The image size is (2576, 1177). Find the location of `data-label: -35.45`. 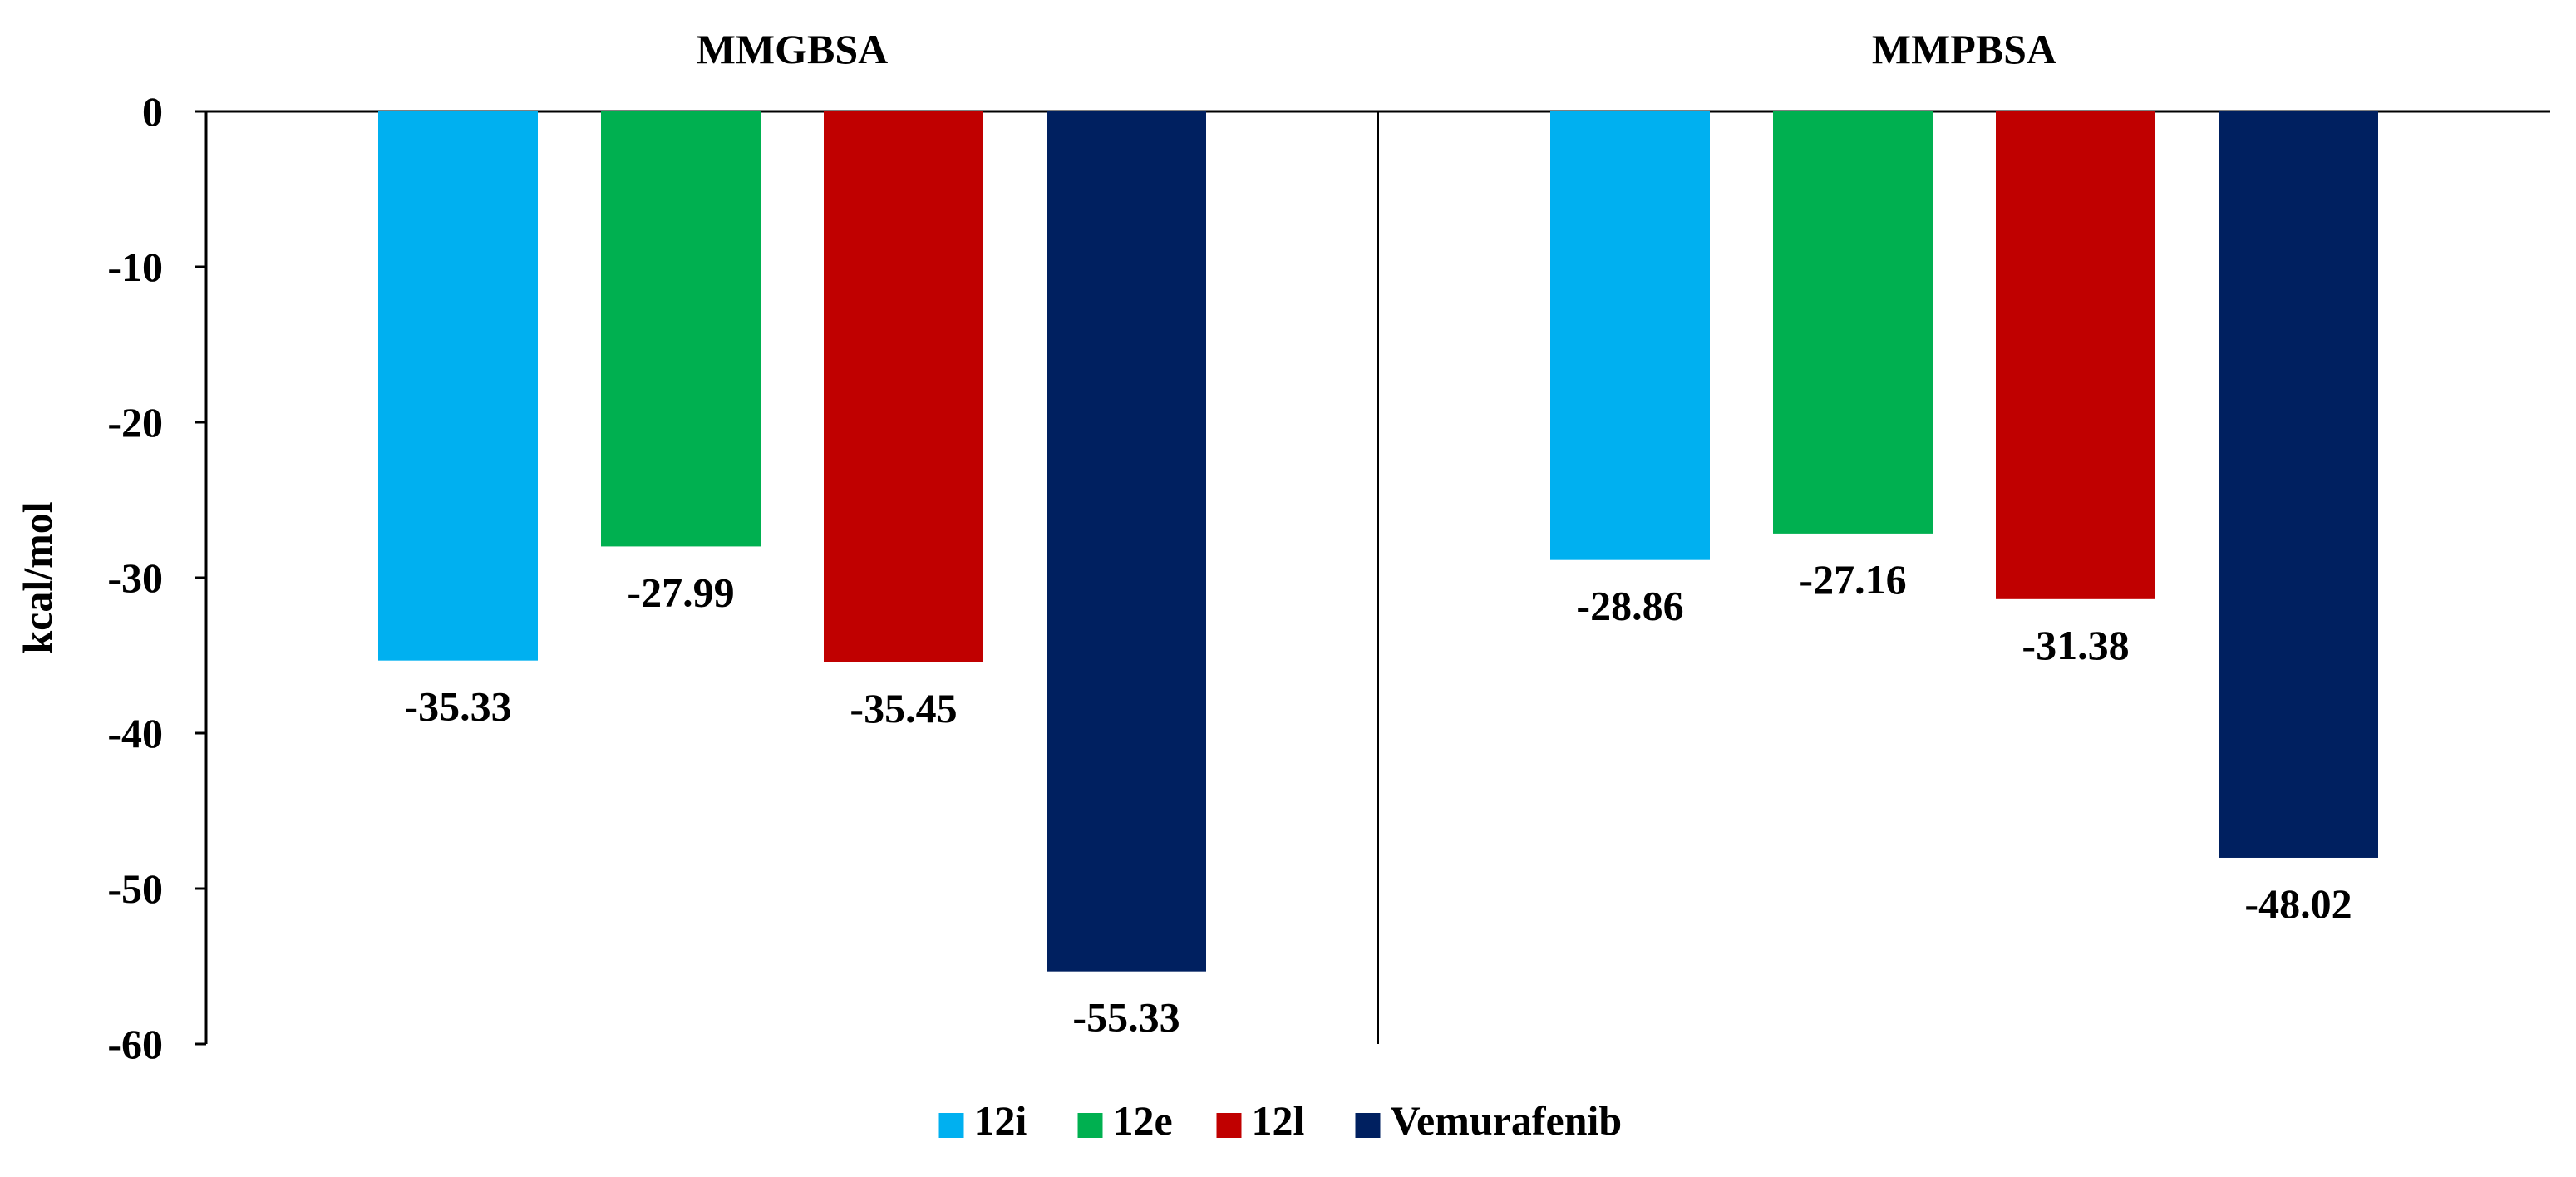

data-label: -35.45 is located at coordinates (903, 708).